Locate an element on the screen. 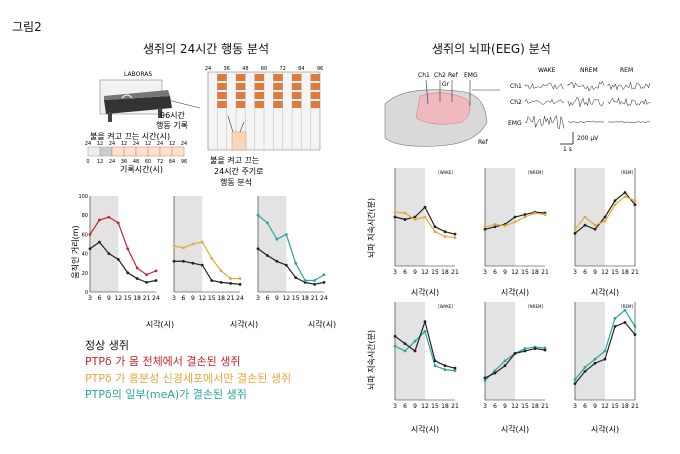 Image resolution: width=680 pixels, height=454 pixels. y-tick-label: 80 is located at coordinates (85, 216).